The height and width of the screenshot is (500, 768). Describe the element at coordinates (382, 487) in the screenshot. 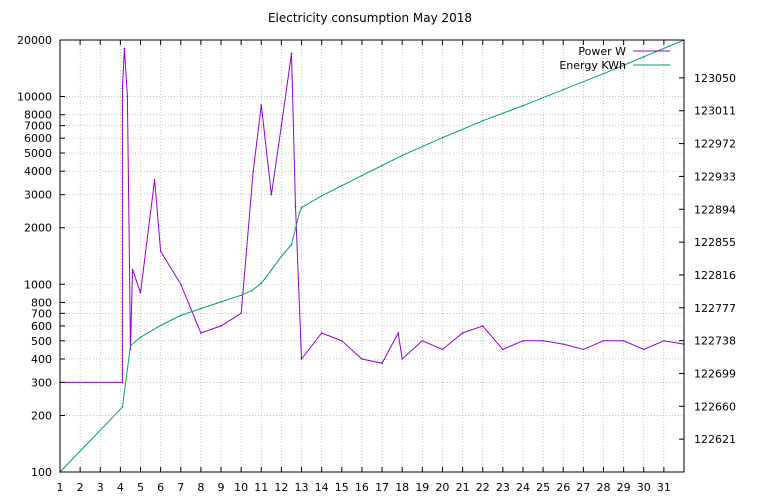

I see `x-tick-label: 17` at that location.